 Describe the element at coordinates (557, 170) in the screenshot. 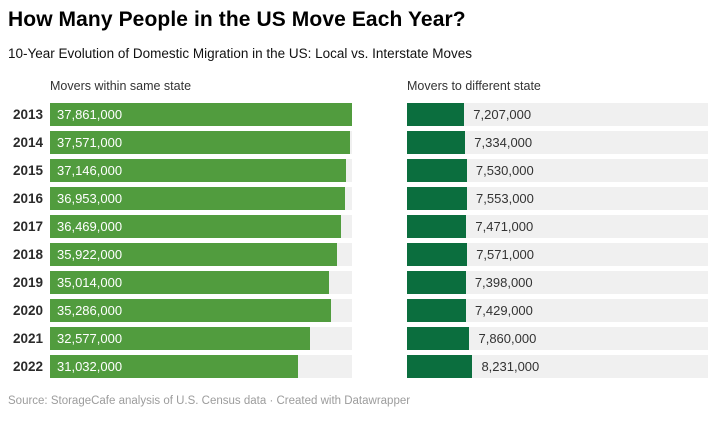

I see `right-bar-track: 7,530,000` at that location.